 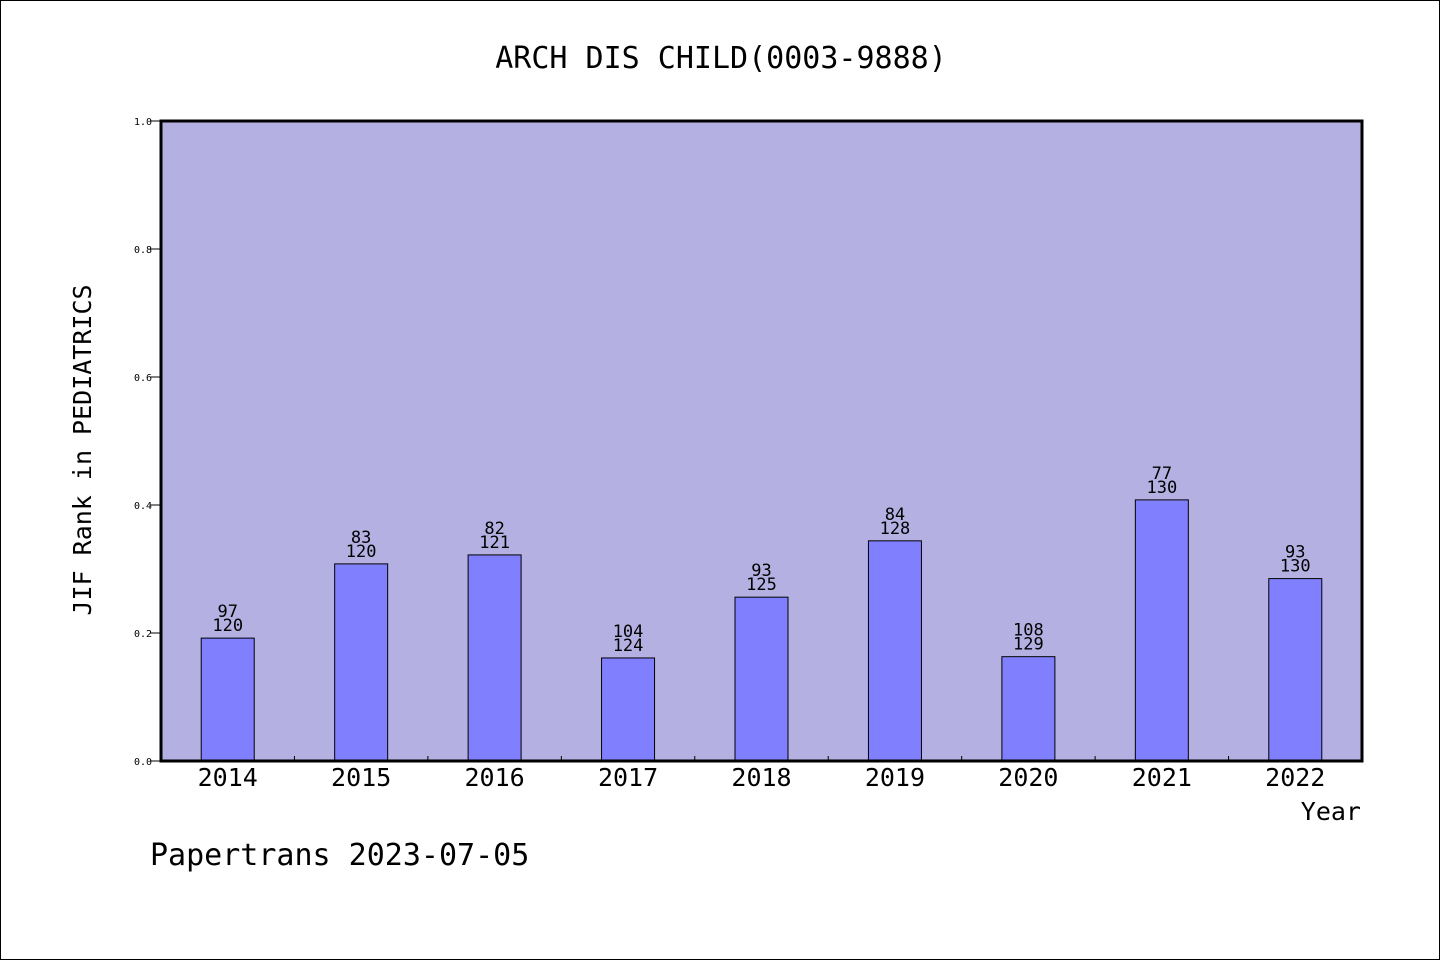 I want to click on bar-2019, so click(x=894, y=651).